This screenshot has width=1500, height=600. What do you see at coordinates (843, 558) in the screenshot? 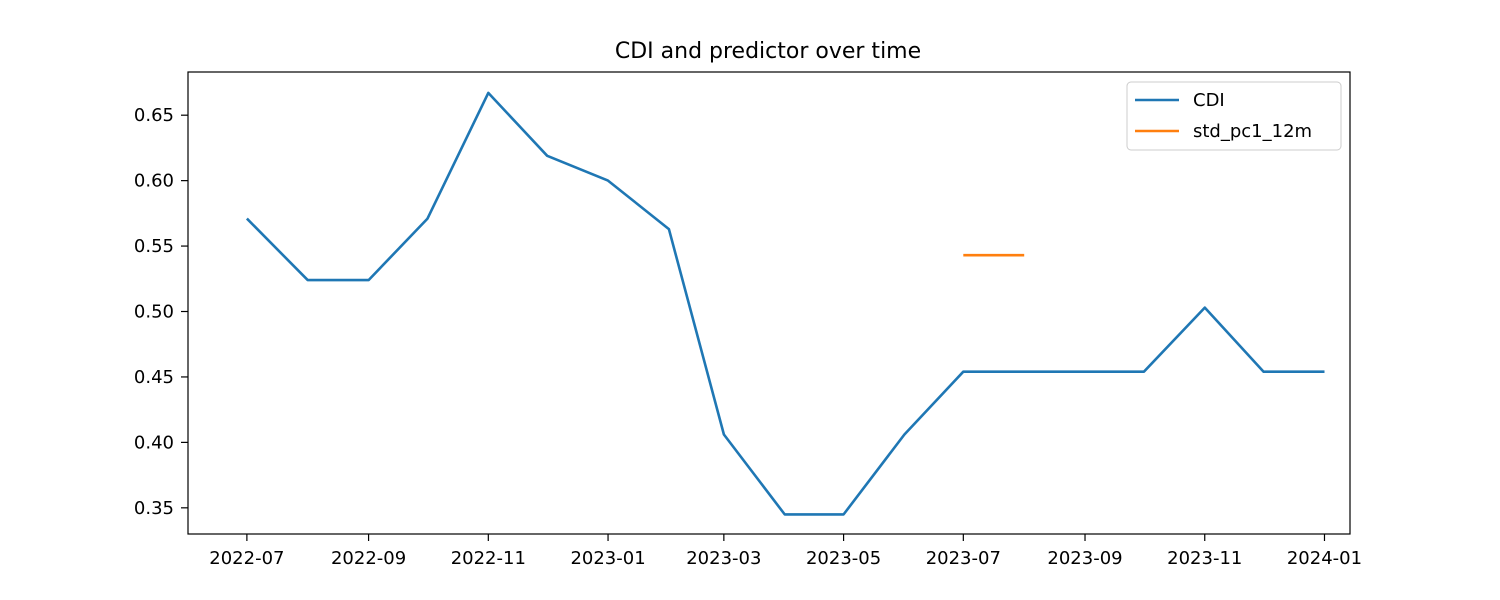
I see `x-tick-label: 2023-05` at bounding box center [843, 558].